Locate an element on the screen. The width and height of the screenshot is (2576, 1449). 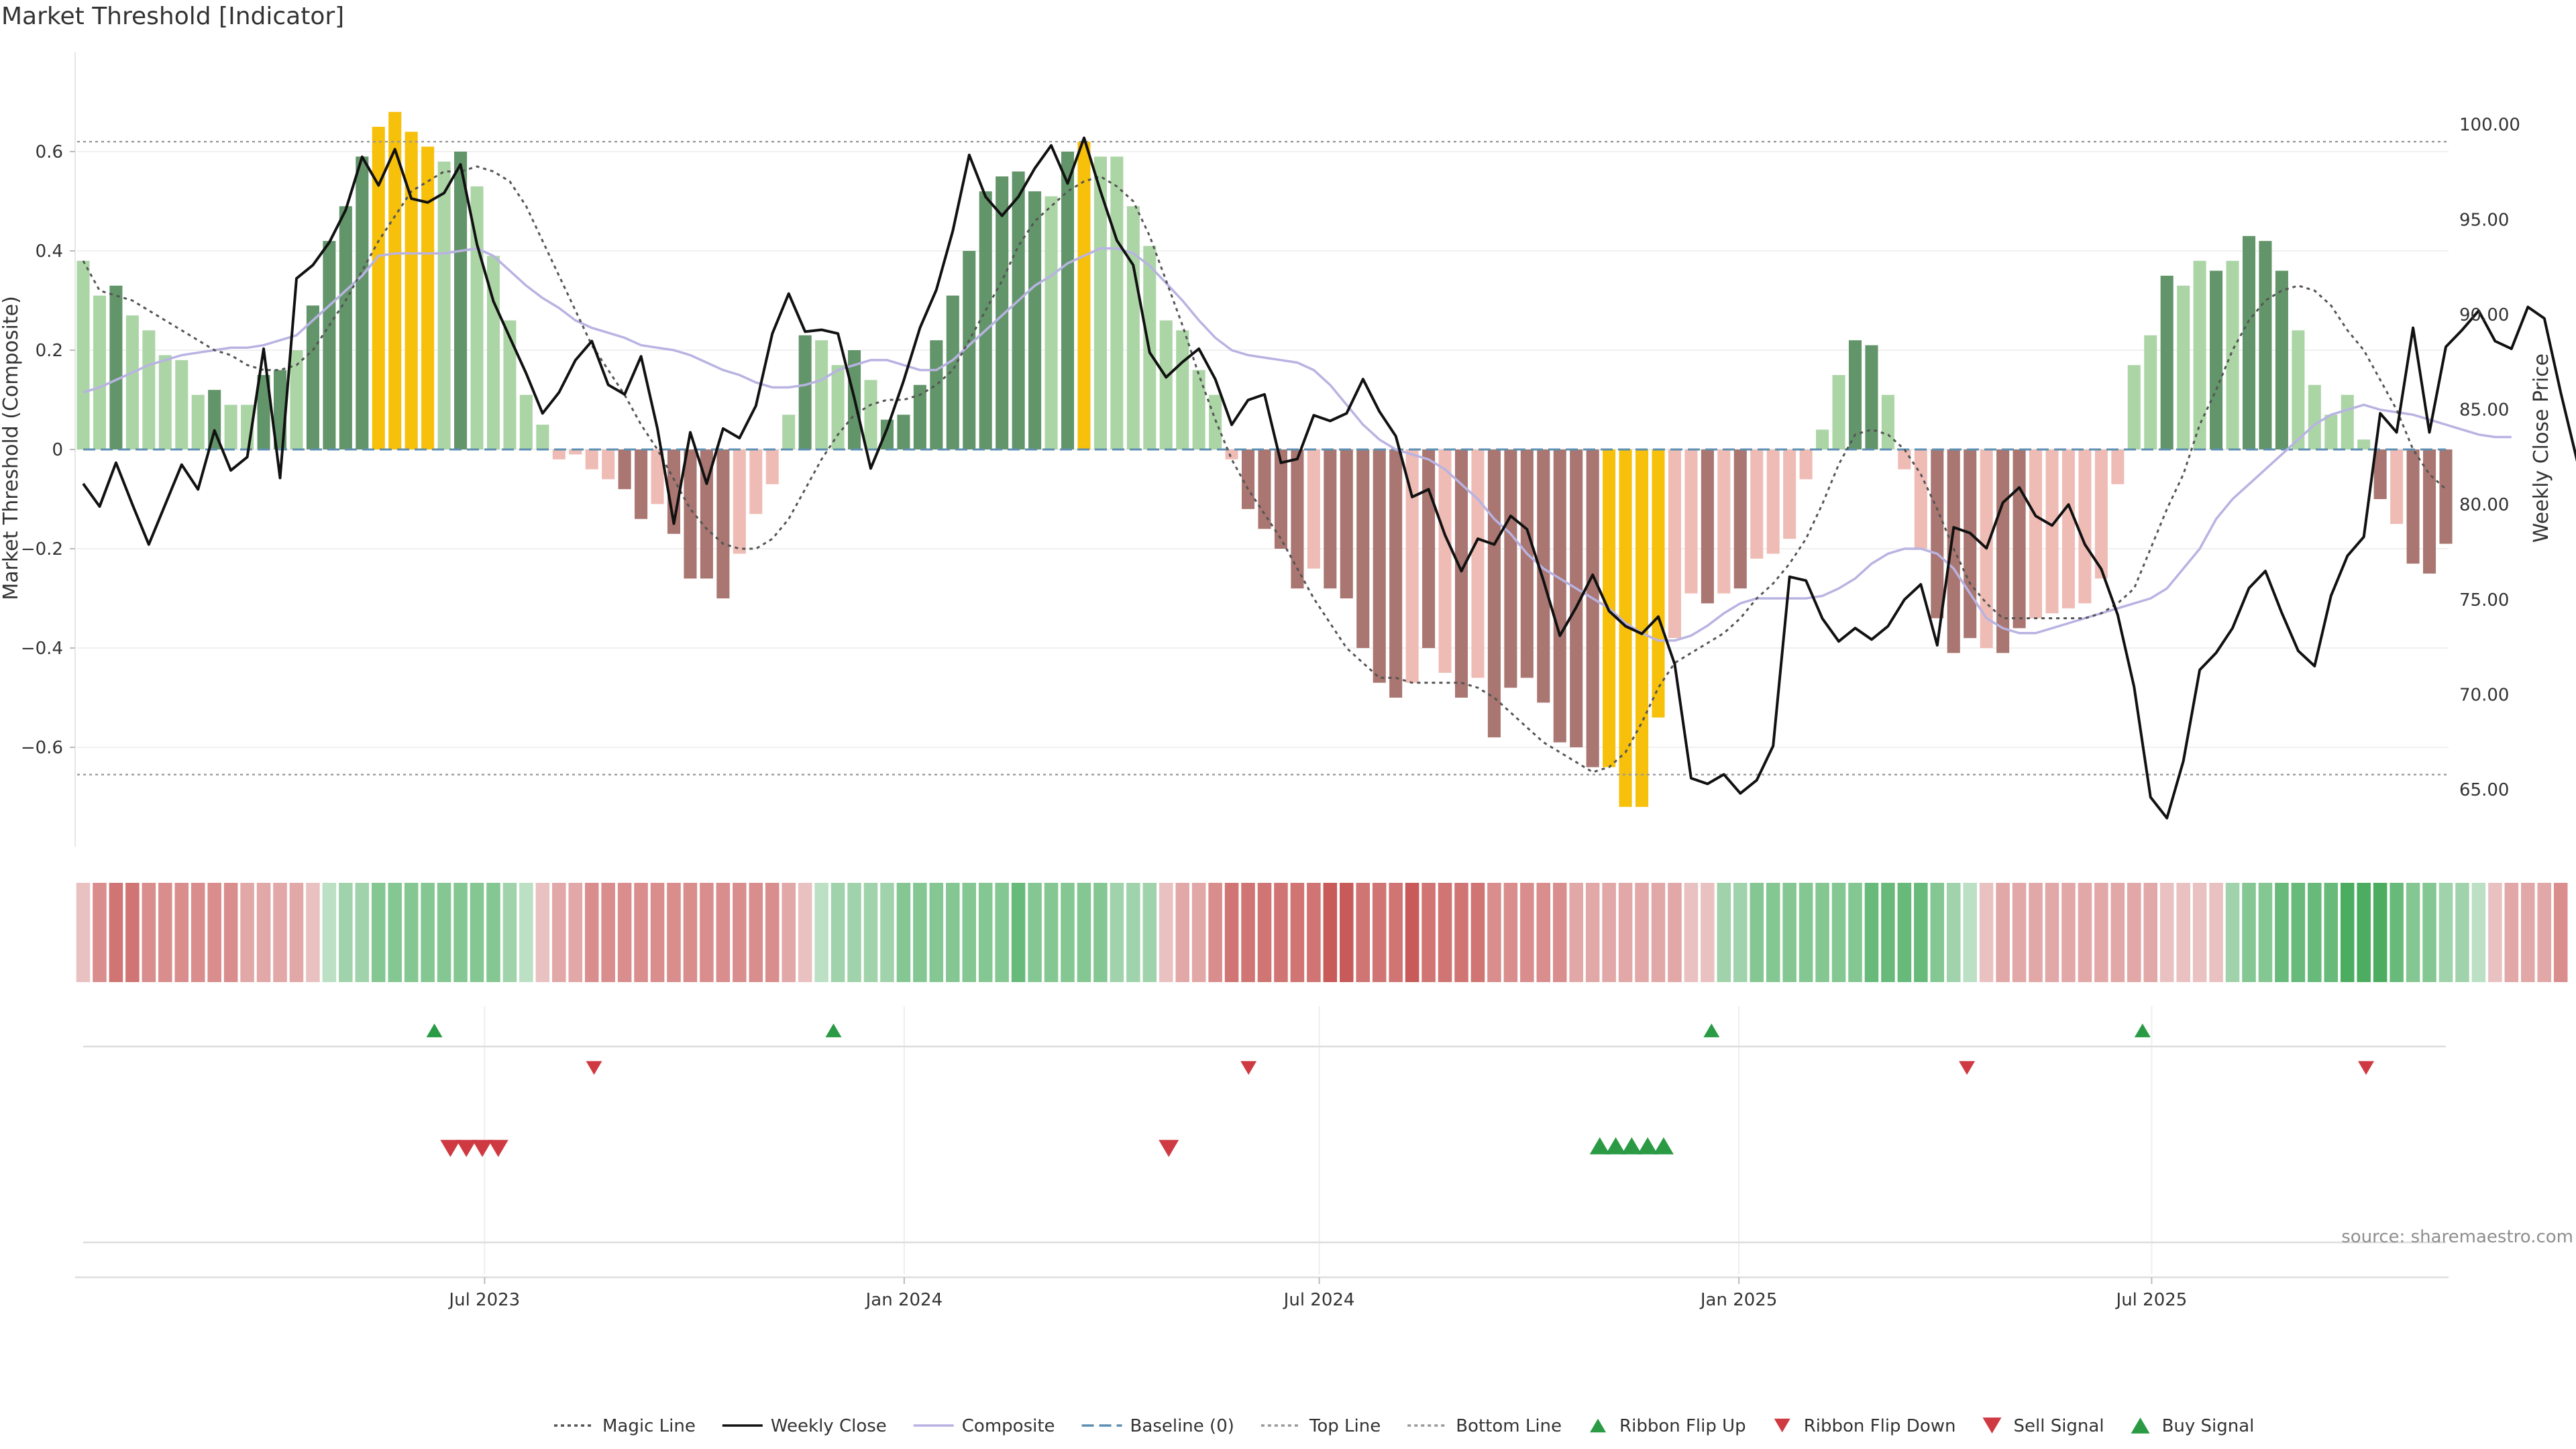
legend-label: Top Line is located at coordinates (1345, 1426).